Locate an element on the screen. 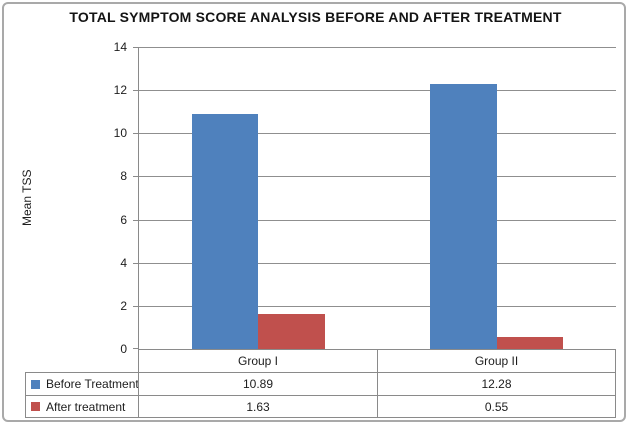 The image size is (631, 428). bar-after-treatment-group-ii is located at coordinates (530, 343).